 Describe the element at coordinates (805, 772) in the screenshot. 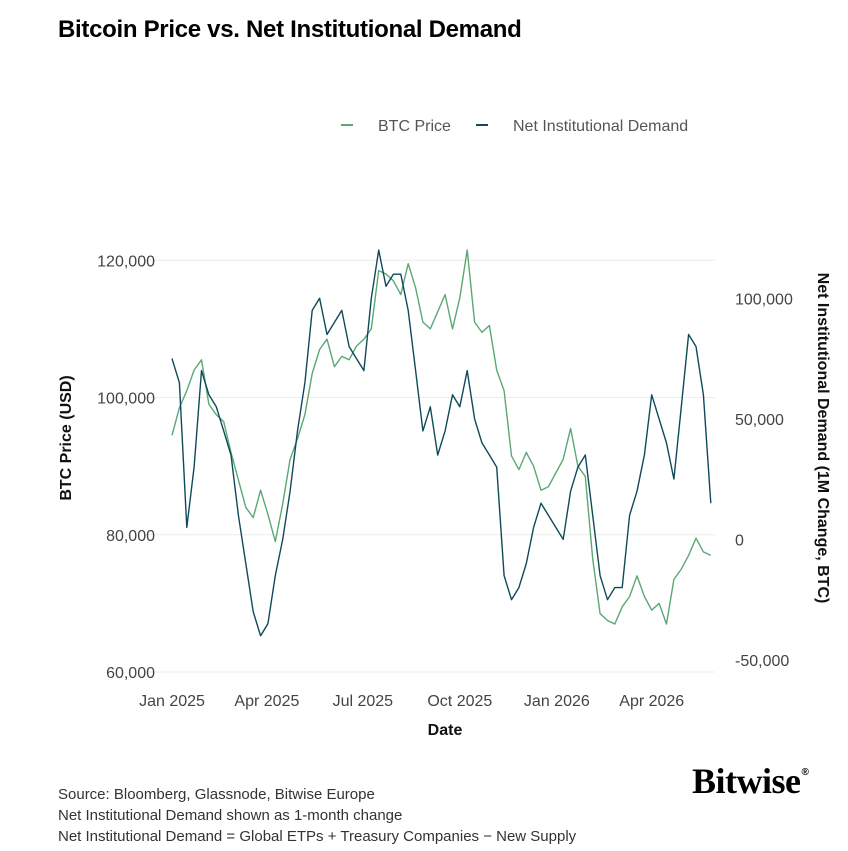

I see `logo-registered-mark: ®` at that location.